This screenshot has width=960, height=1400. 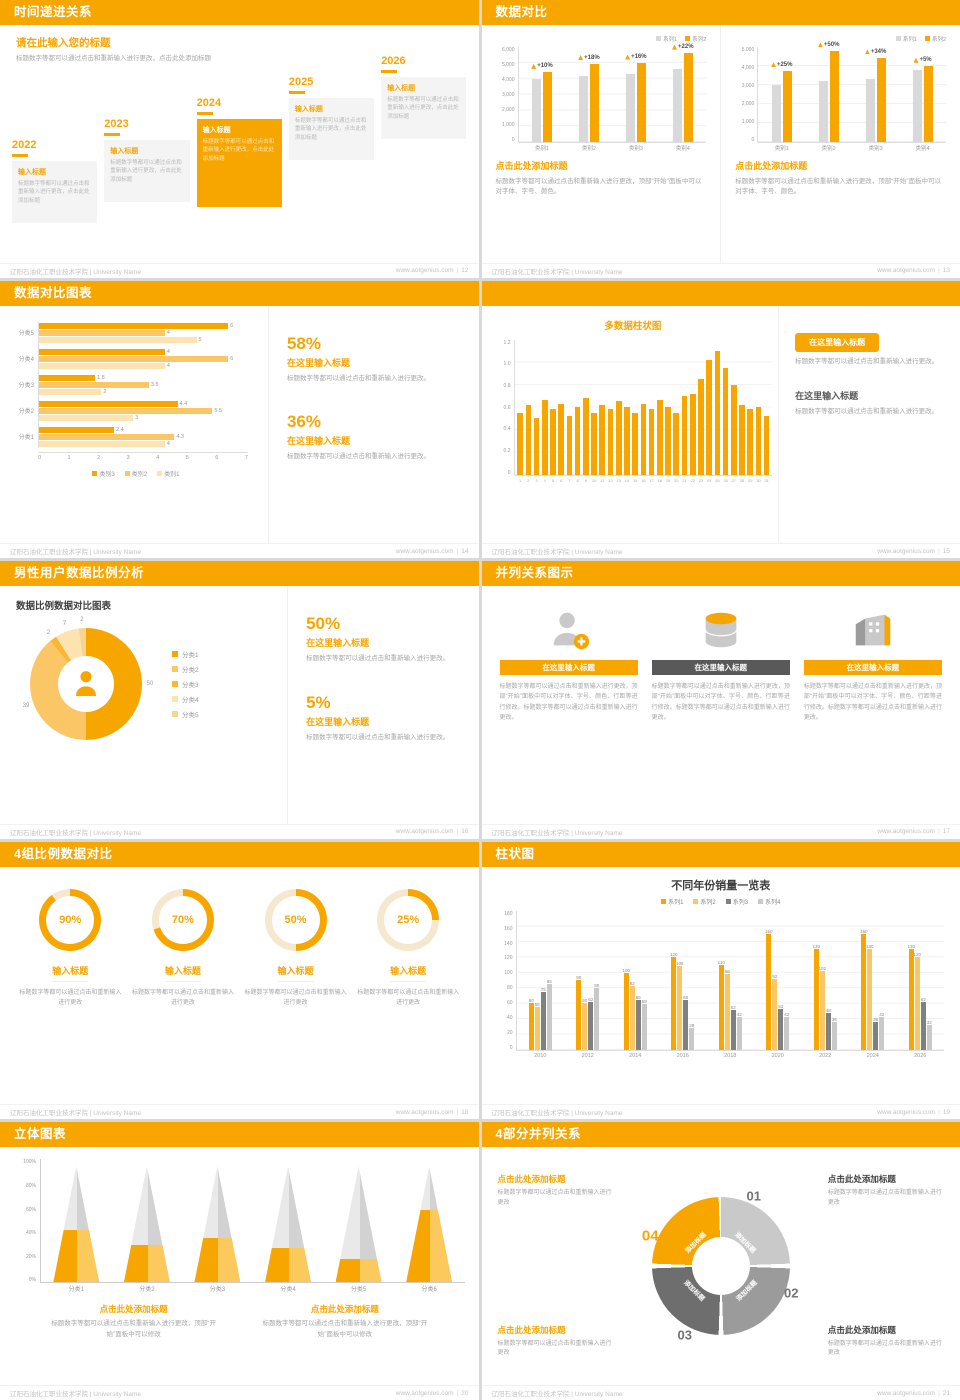 What do you see at coordinates (684, 480) in the screenshot?
I see `x-label: 21` at bounding box center [684, 480].